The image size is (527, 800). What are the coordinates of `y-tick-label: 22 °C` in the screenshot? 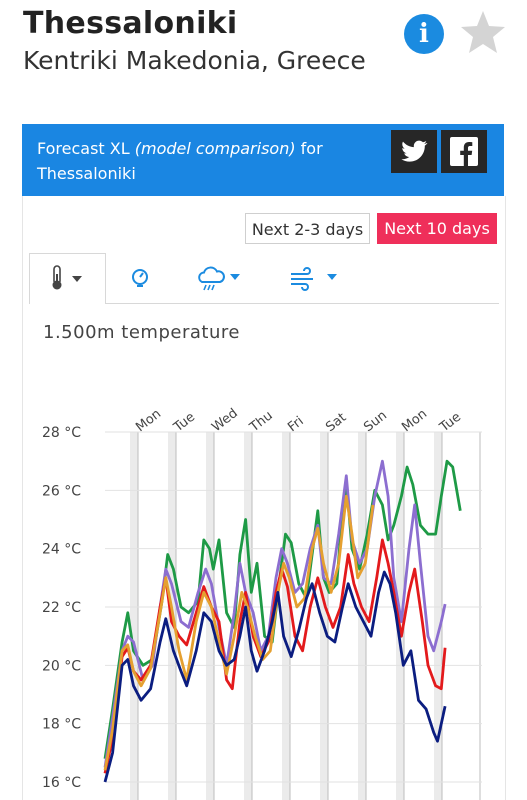 It's located at (61, 608).